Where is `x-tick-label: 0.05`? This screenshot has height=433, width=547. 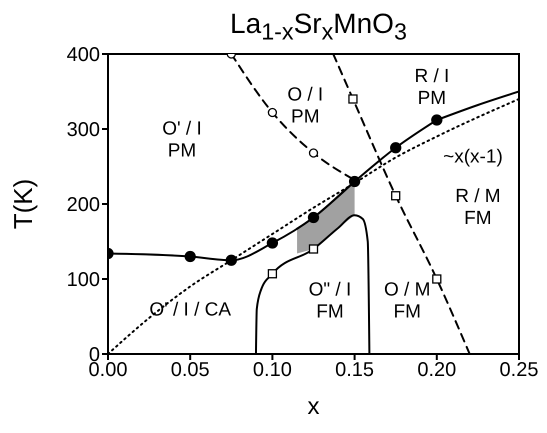 x-tick-label: 0.05 is located at coordinates (190, 370).